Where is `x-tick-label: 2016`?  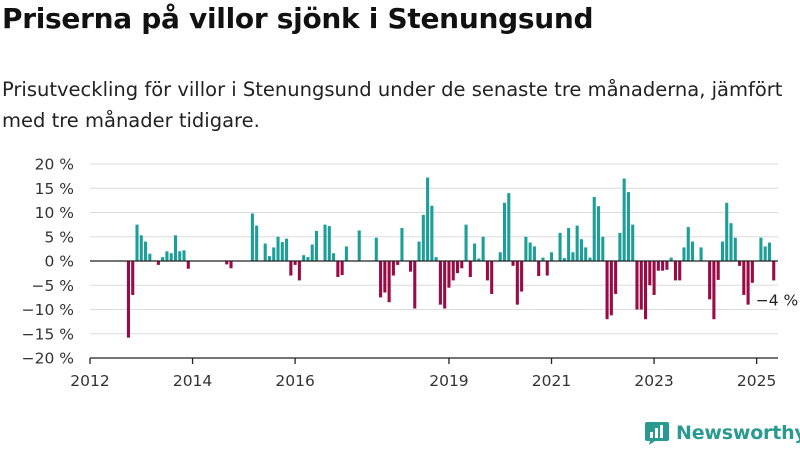
x-tick-label: 2016 is located at coordinates (294, 381).